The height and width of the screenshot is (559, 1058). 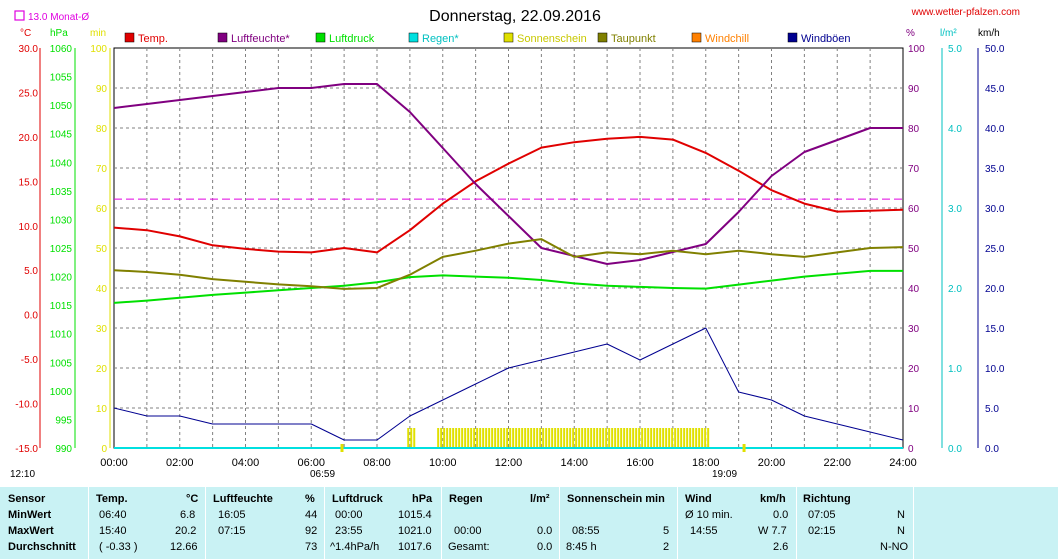 I want to click on time-tick-label: 00:00, so click(x=114, y=463).